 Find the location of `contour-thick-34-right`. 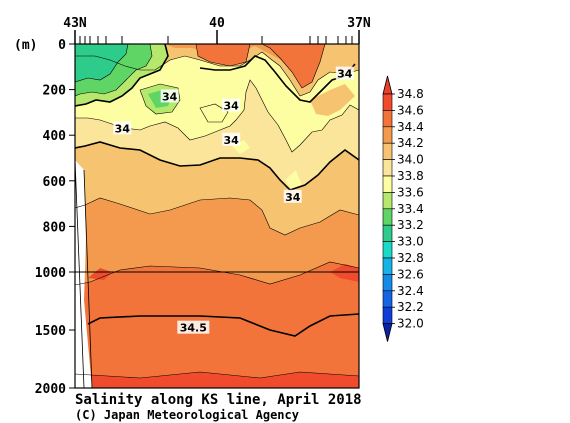

contour-thick-34-right is located at coordinates (277, 79).